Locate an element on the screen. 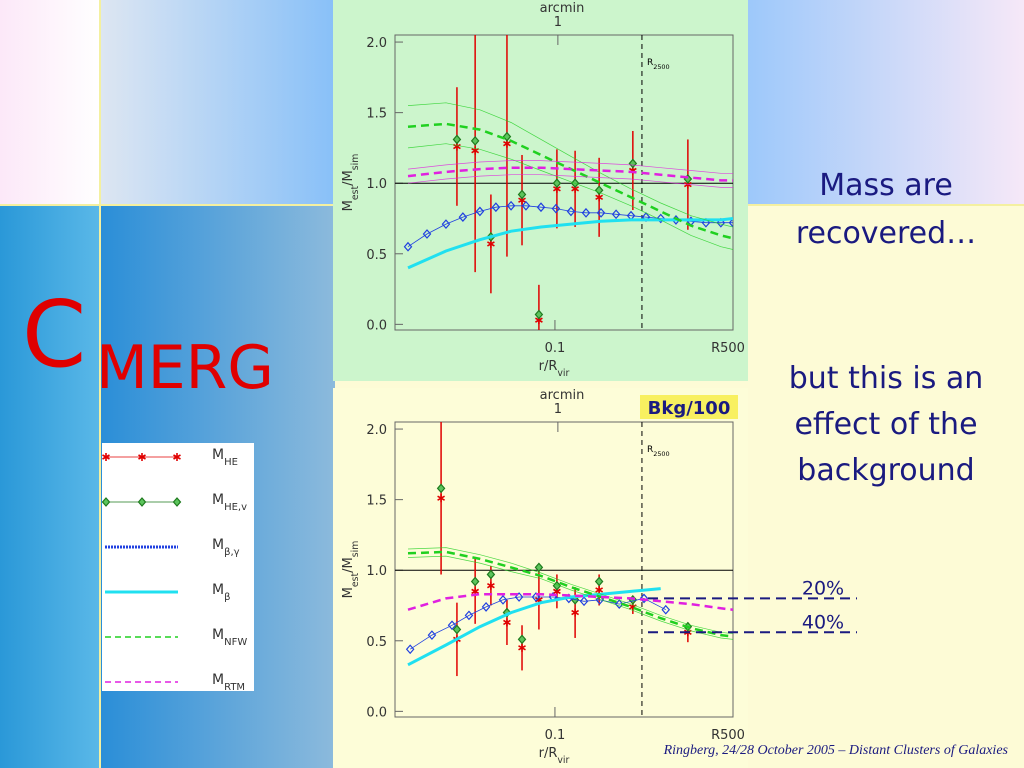 Image resolution: width=1024 pixels, height=768 pixels. legend-label: MRTM is located at coordinates (228, 682).